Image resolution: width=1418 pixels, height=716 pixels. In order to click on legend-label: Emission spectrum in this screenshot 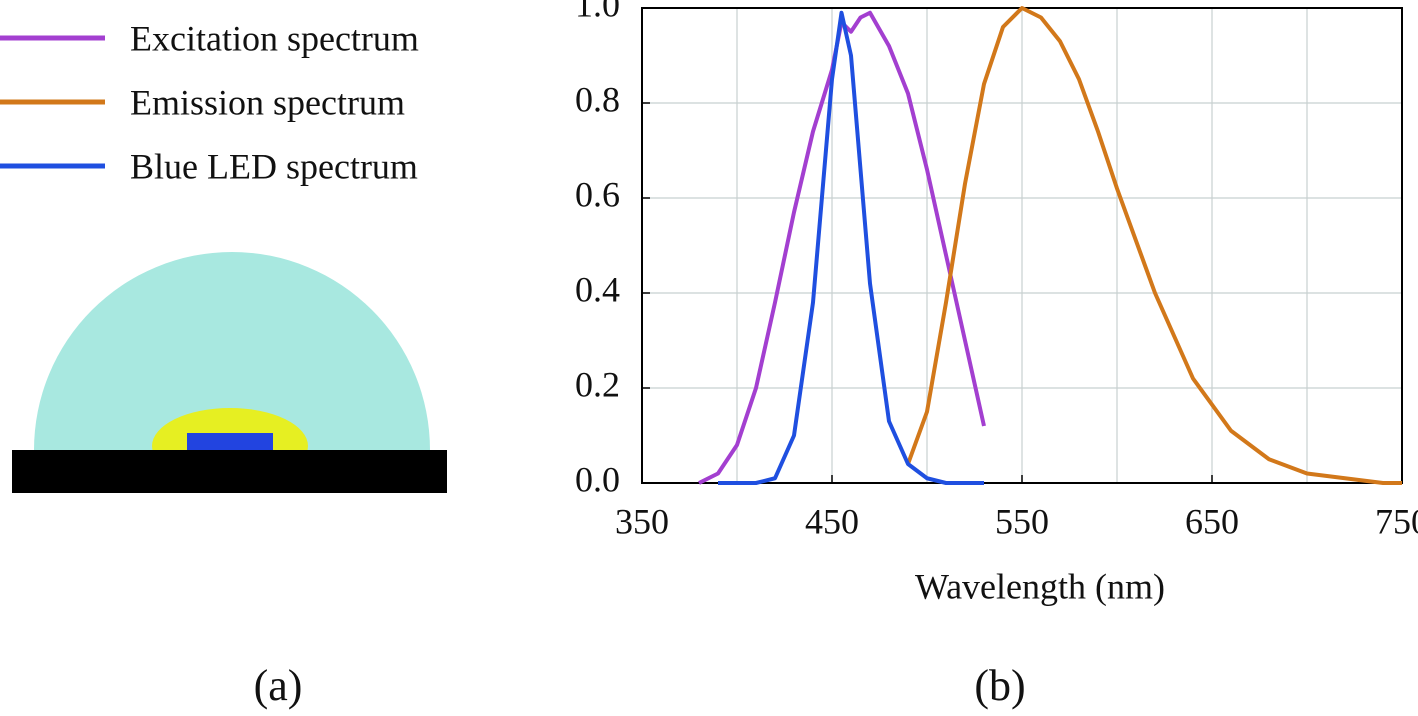, I will do `click(267, 102)`.